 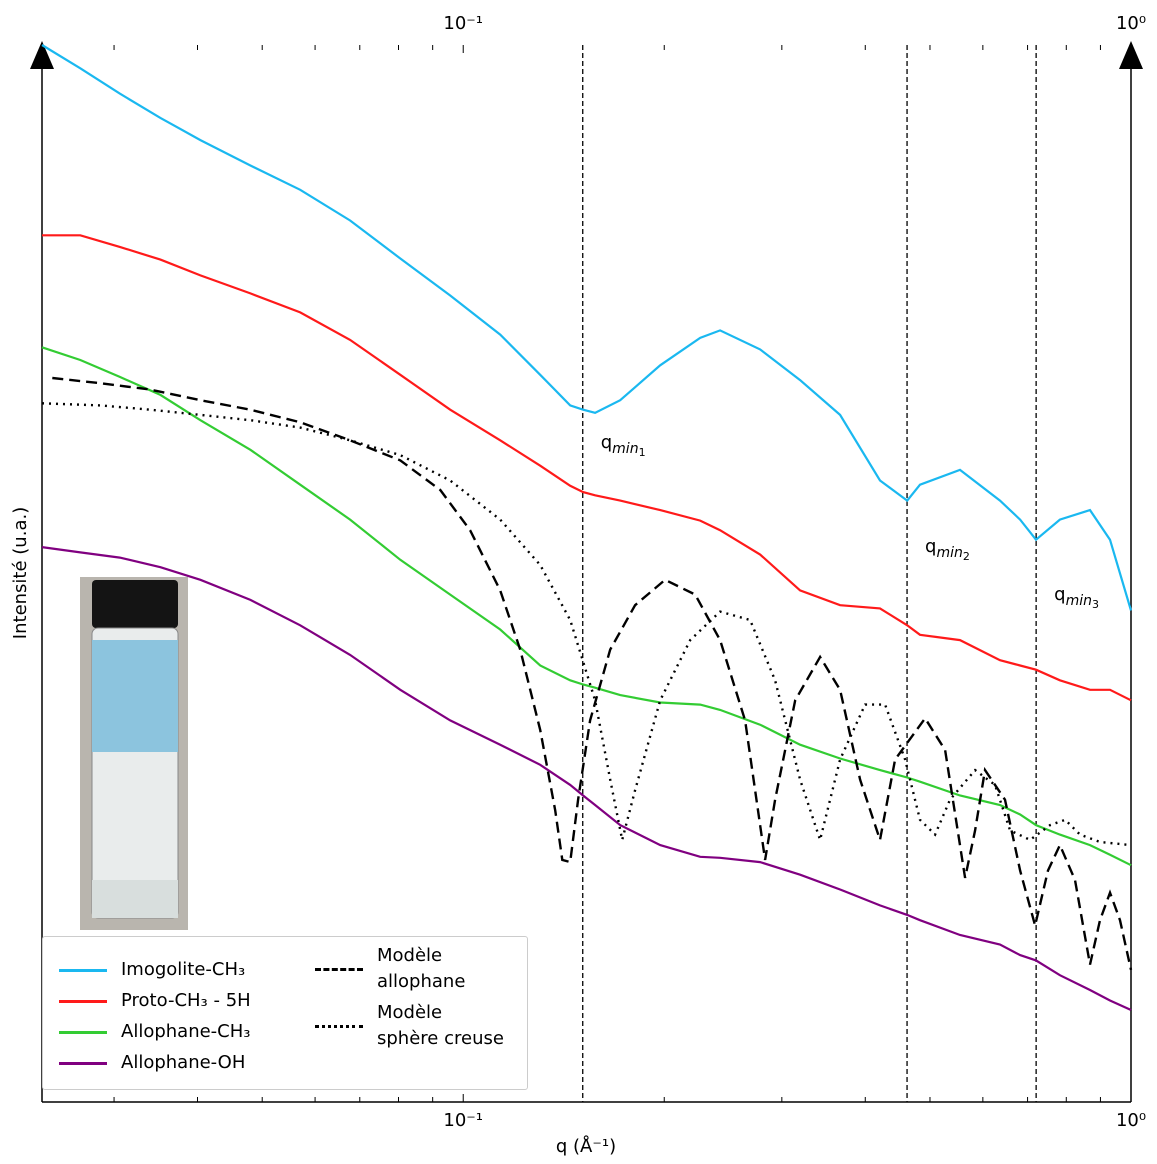 I want to click on q-min-label: qmin3, so click(x=1076, y=597).